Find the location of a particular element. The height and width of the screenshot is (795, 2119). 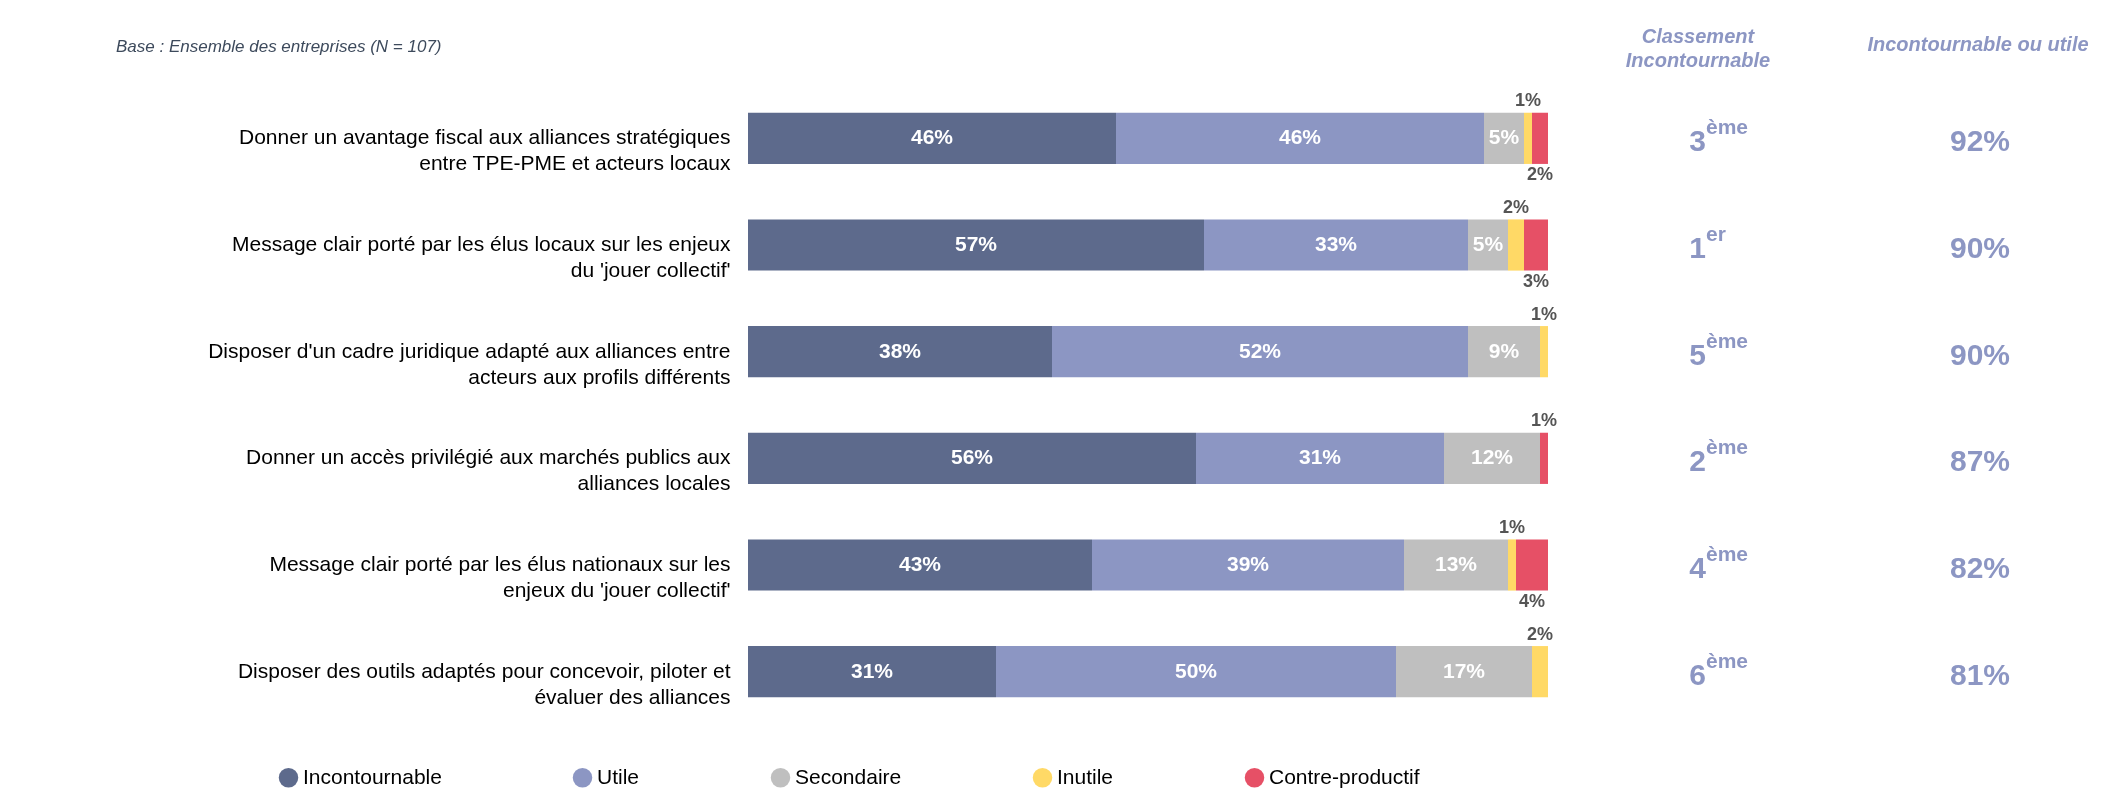

y-tick-label: Message clair porté par les élus locaux sur les enjeux du 'jouer collectif' is located at coordinates (481, 256).